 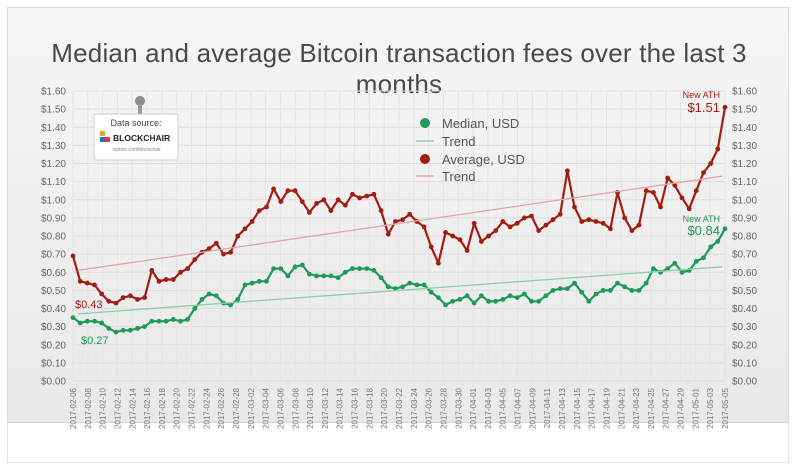 What do you see at coordinates (473, 407) in the screenshot?
I see `x-tick-label: 2017-04-01` at bounding box center [473, 407].